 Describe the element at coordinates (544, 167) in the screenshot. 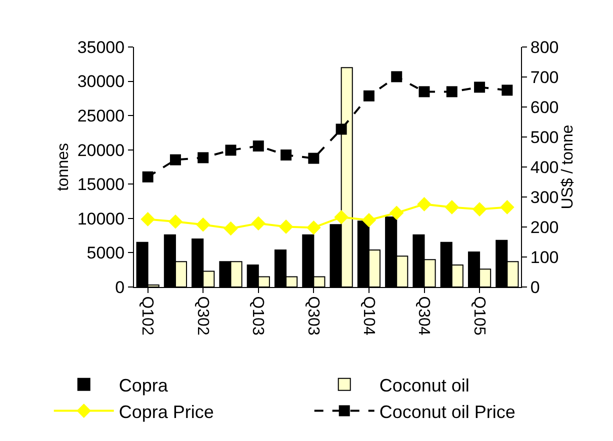

I see `y2-tick-label: 400` at that location.